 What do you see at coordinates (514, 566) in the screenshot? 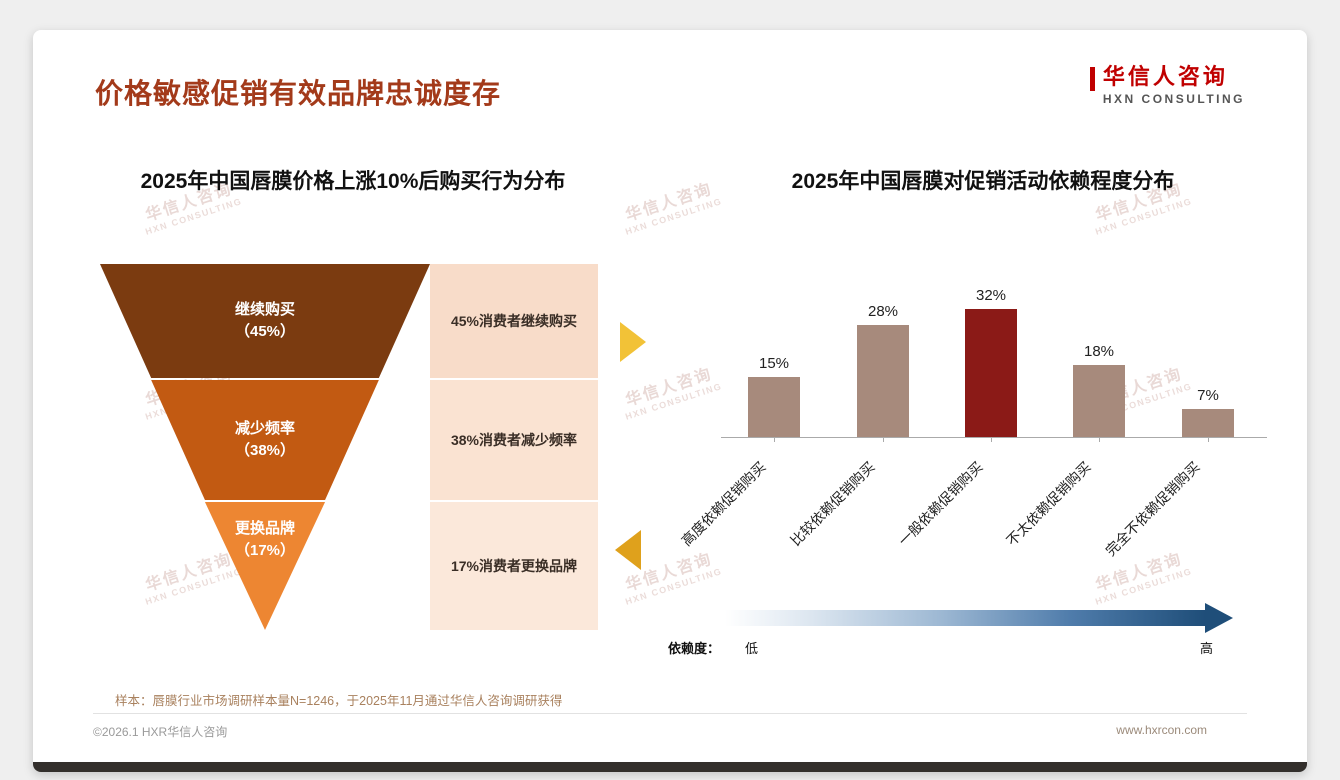
I see `funnel-annotation: 17%消费者更换品牌` at bounding box center [514, 566].